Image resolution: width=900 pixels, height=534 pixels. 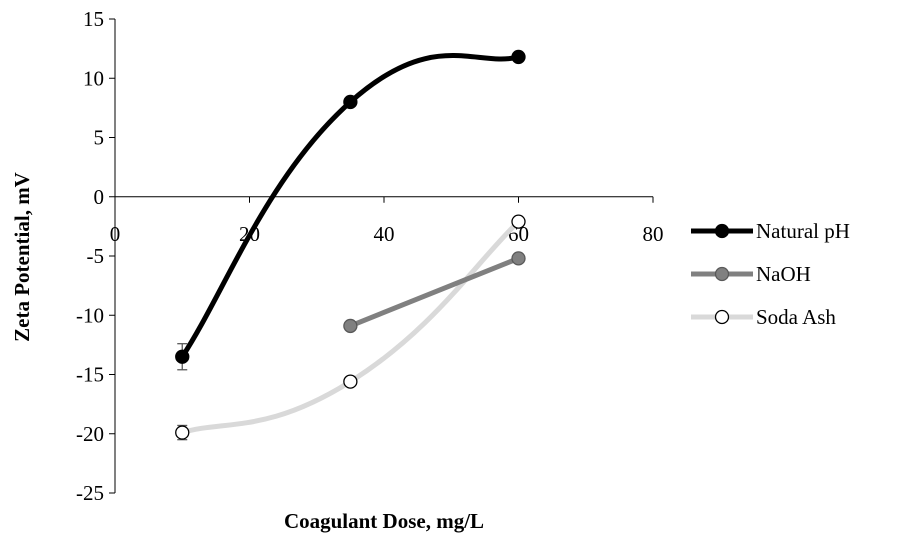 What do you see at coordinates (96, 256) in the screenshot?
I see `y-tick-label: -5` at bounding box center [96, 256].